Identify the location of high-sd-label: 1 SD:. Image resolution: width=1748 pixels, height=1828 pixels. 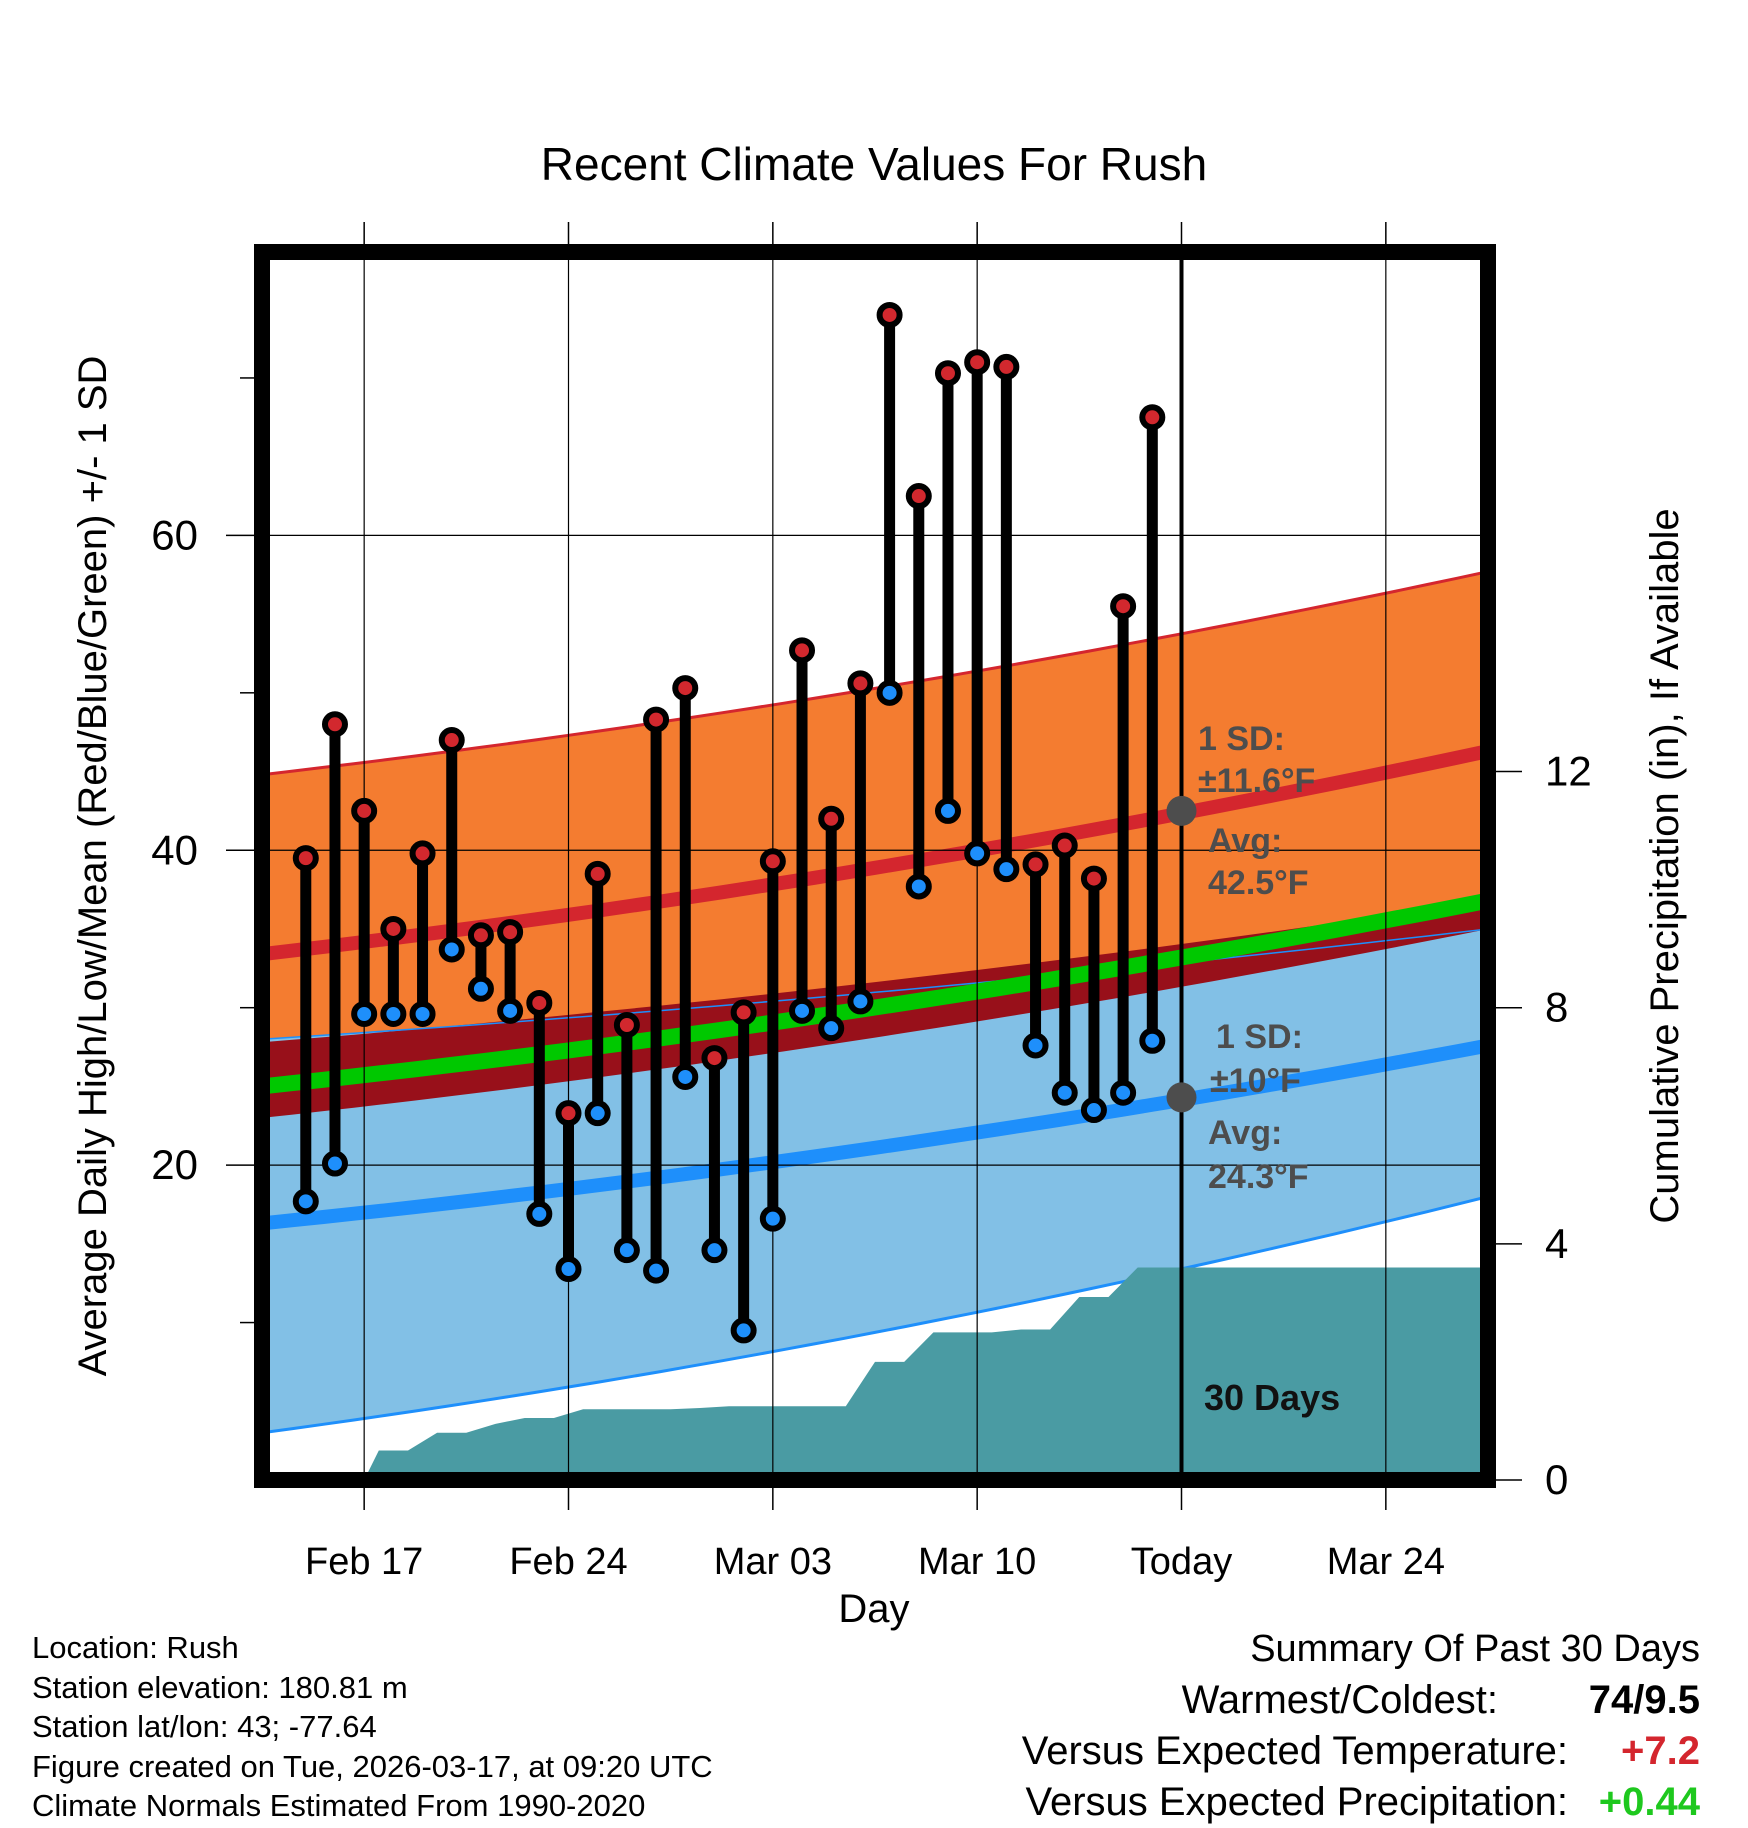
(1241, 739).